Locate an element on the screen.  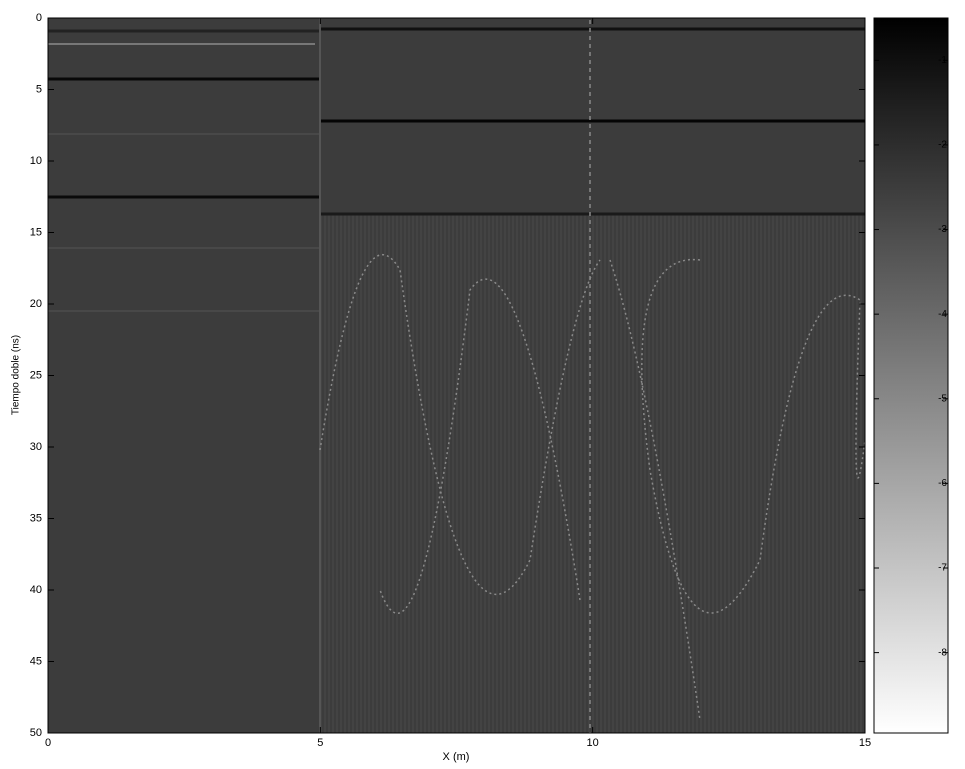
x-tick-label: 15 is located at coordinates (865, 743).